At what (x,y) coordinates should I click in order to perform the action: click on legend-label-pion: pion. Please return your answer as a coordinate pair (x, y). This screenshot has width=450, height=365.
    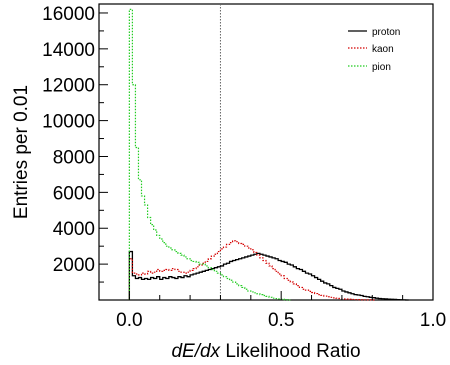
    Looking at the image, I should click on (381, 67).